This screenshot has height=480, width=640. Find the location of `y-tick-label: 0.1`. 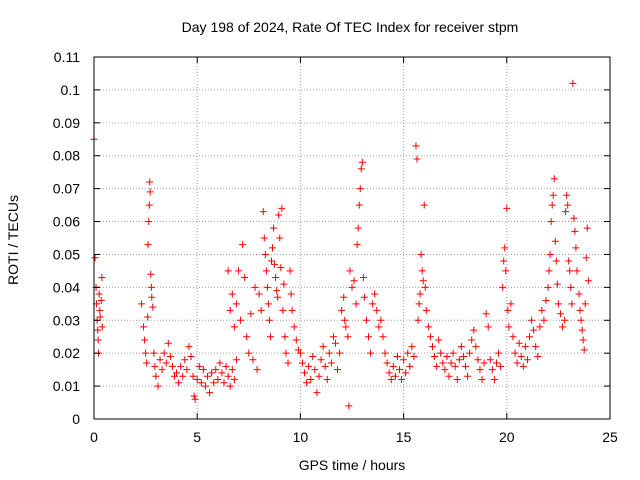

y-tick-label: 0.1 is located at coordinates (71, 90).